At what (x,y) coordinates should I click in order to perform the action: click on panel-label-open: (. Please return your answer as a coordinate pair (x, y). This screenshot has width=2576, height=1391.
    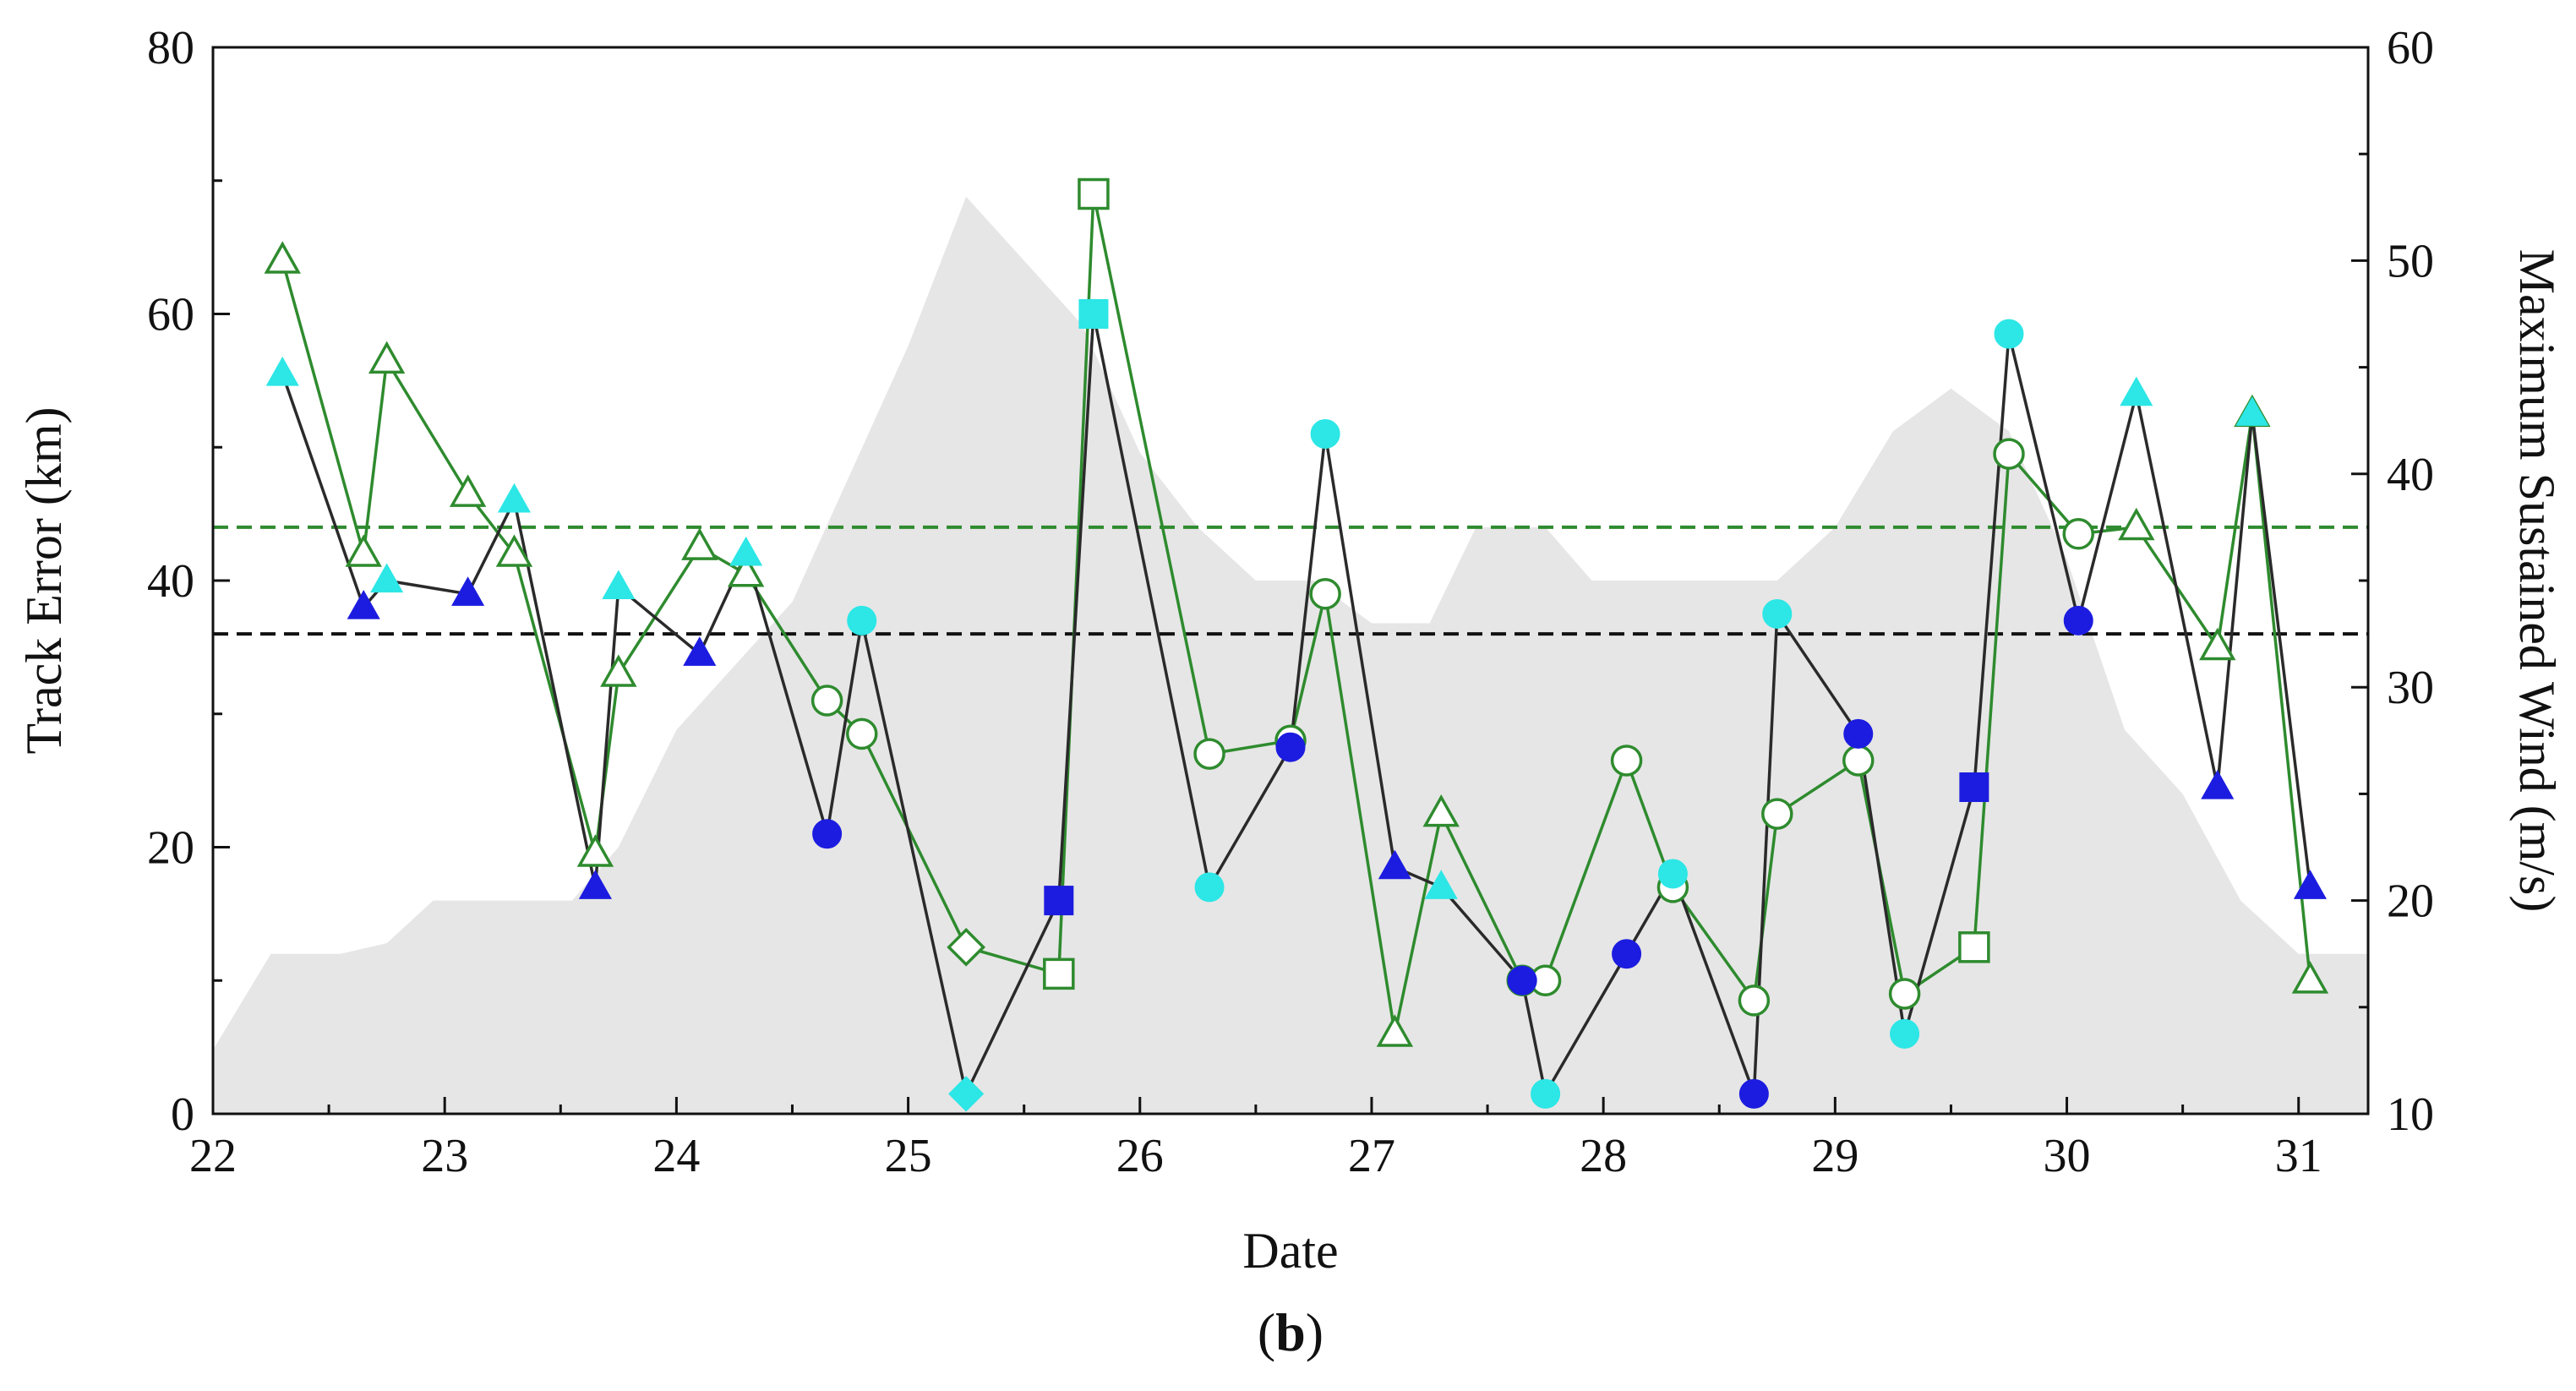
    Looking at the image, I should click on (1266, 1332).